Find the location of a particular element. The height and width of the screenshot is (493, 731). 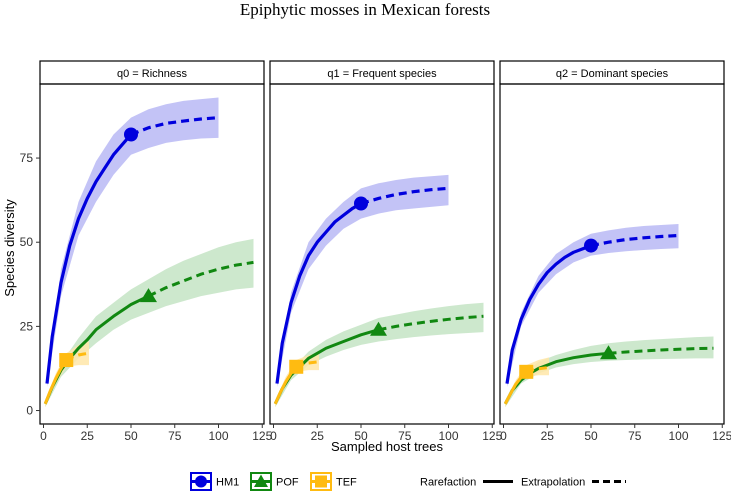

legend-label-rarefaction: Rarefaction is located at coordinates (448, 483).